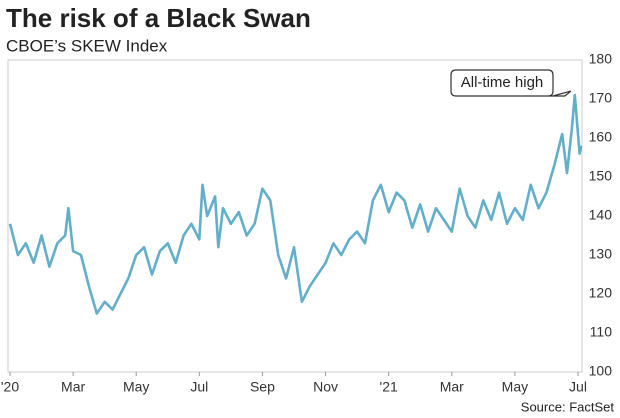  Describe the element at coordinates (601, 254) in the screenshot. I see `y-tick-label: 130` at that location.